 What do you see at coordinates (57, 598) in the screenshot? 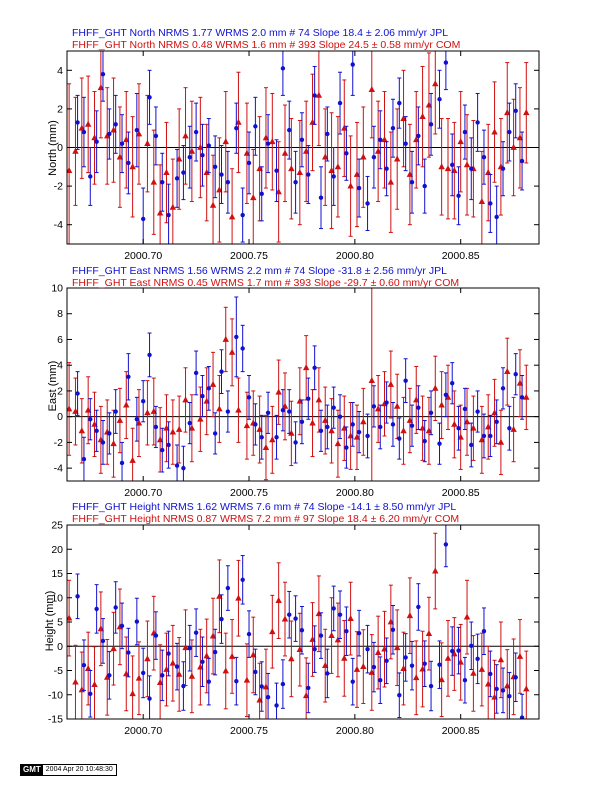
I see `height-y-tick-label: 10` at bounding box center [57, 598].